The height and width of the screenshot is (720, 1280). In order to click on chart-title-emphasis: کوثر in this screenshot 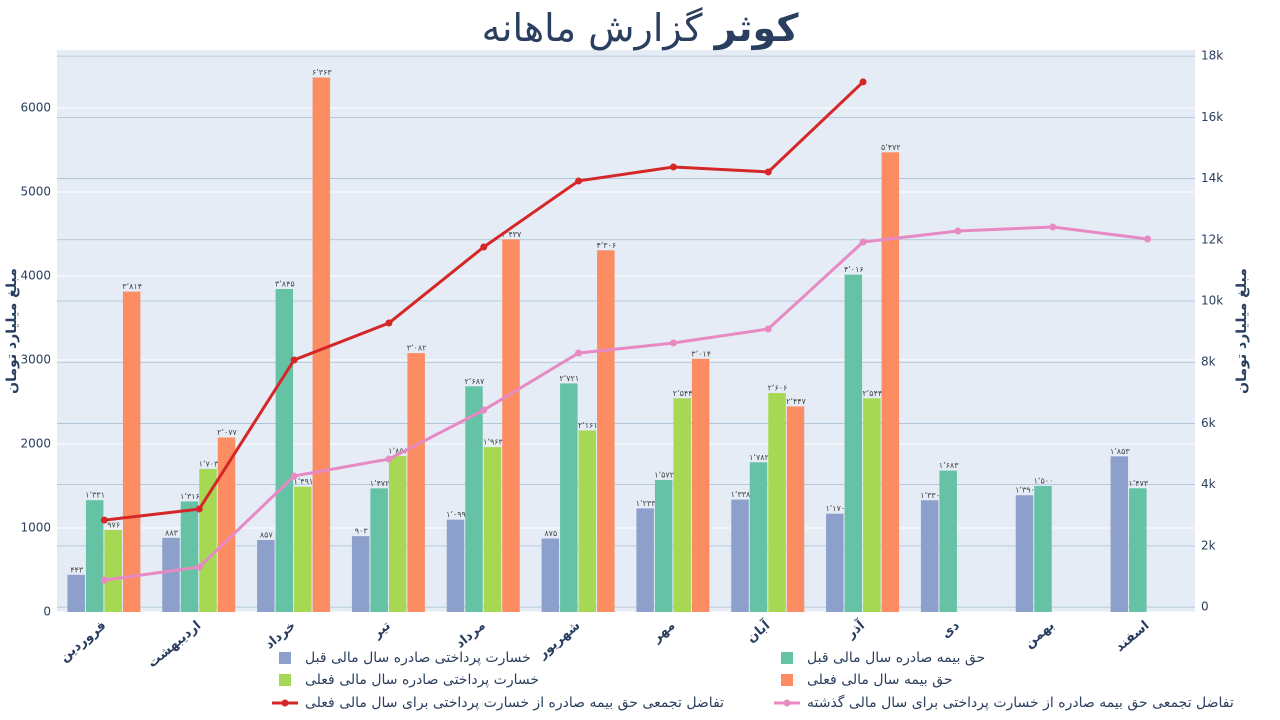, I will do `click(756, 28)`.